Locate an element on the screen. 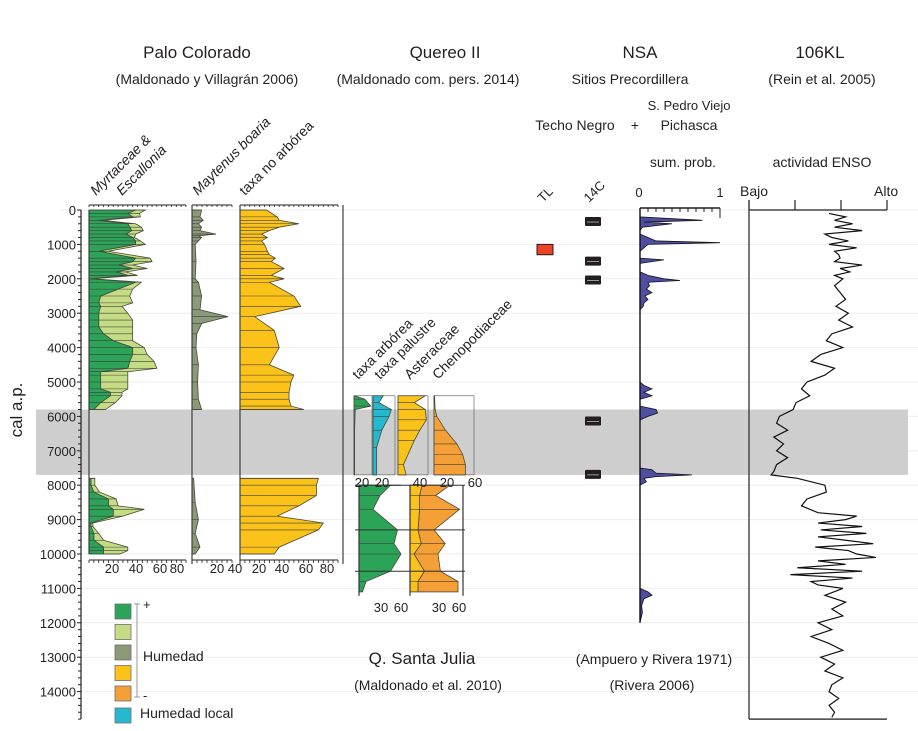  myrtaceae-tick-60: 60 is located at coordinates (160, 568).